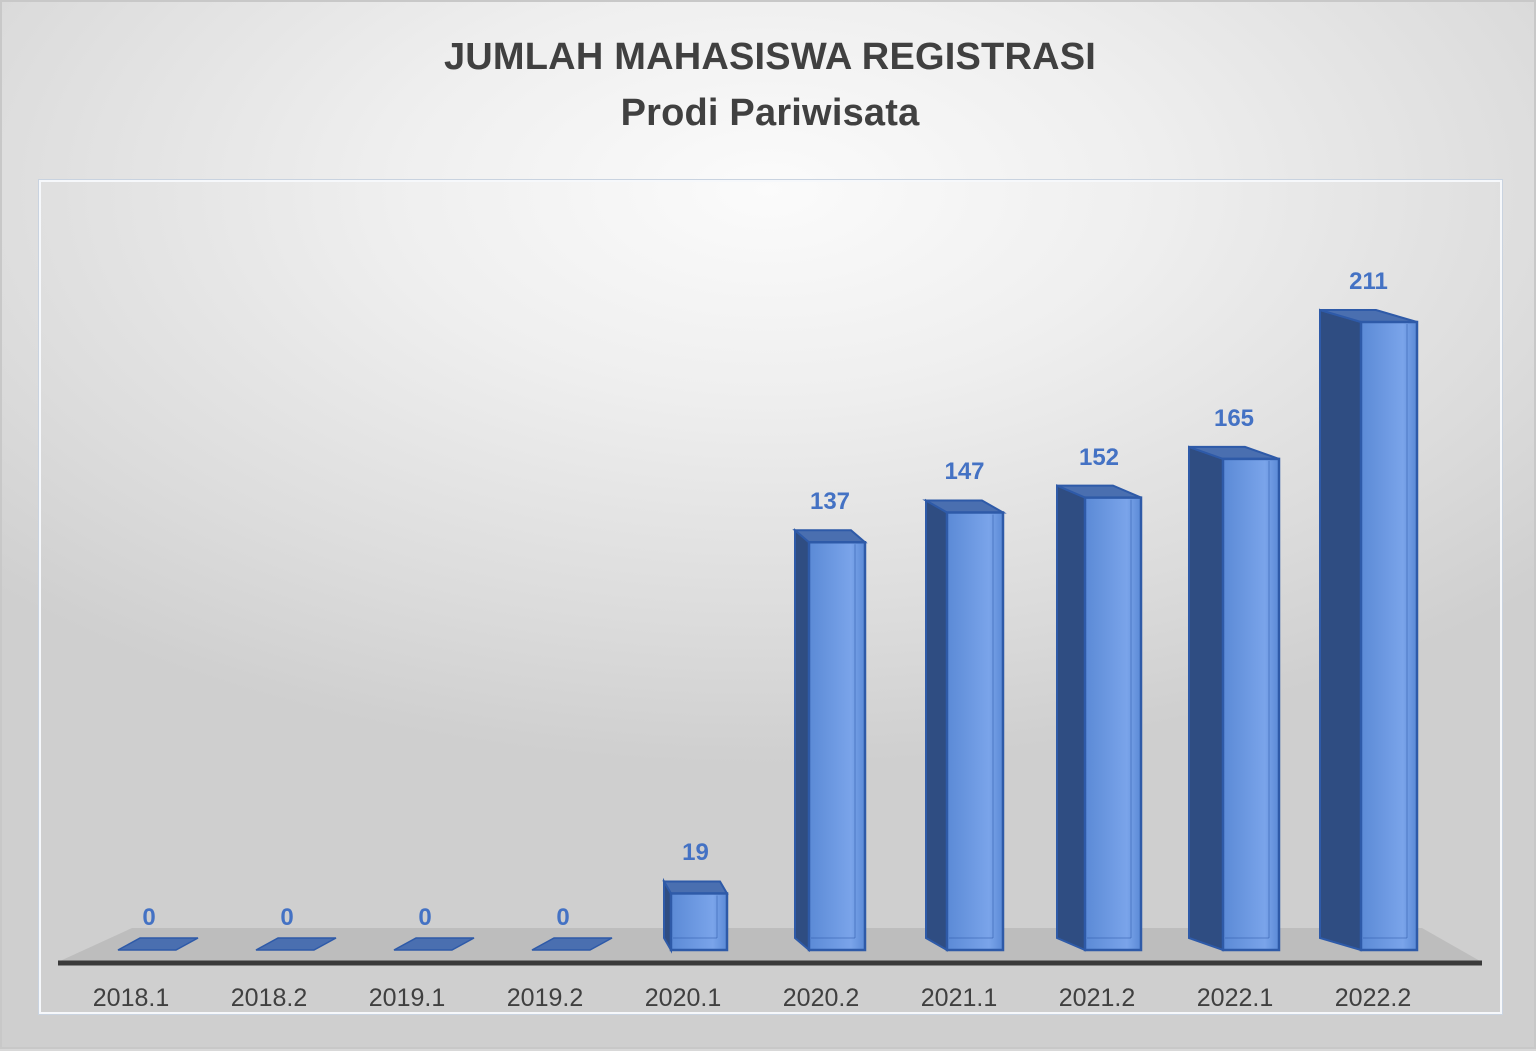 The image size is (1536, 1051). I want to click on x-axis-tick-label: 2022.1, so click(1235, 998).